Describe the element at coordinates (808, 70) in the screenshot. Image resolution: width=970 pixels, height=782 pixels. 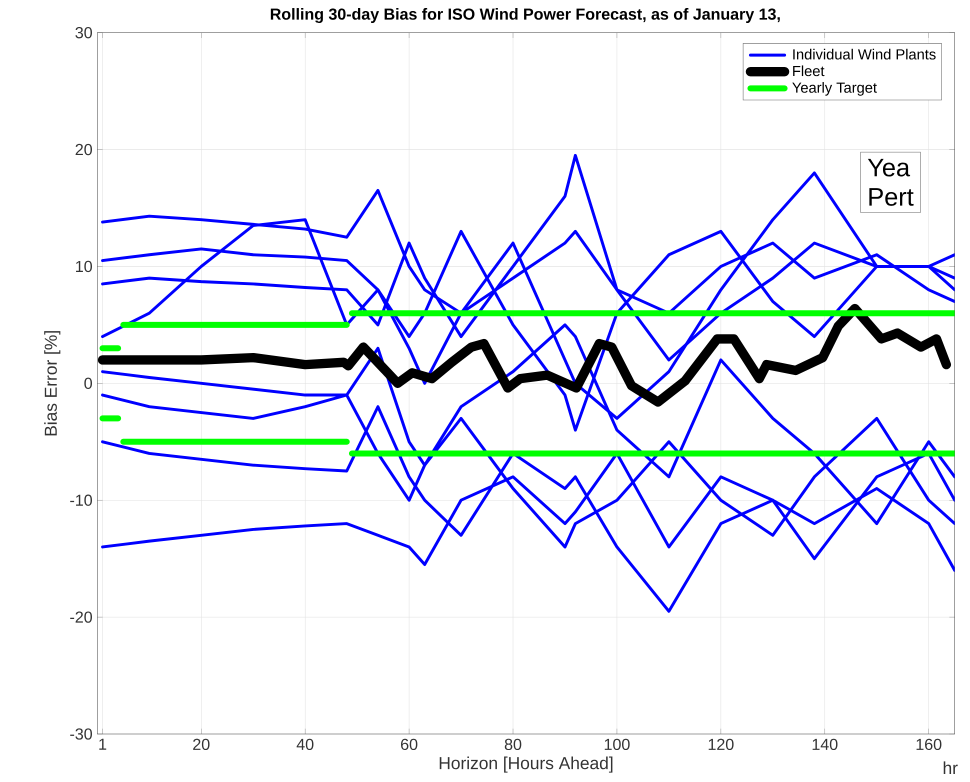
I see `legend-label: Fleet` at that location.